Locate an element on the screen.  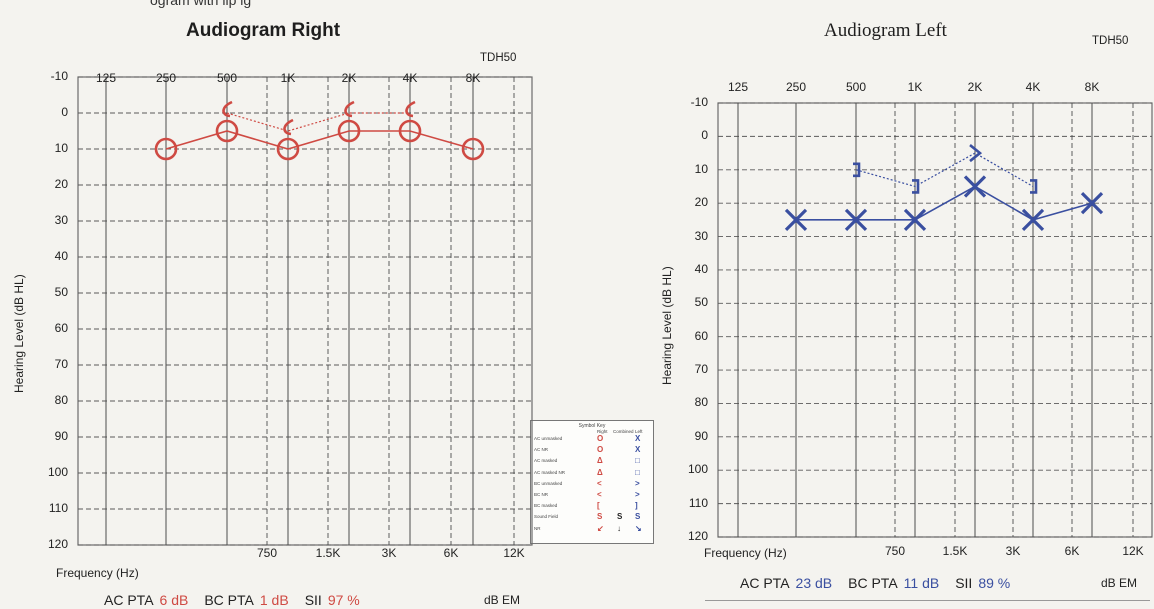
left-transducer: TDH50 is located at coordinates (1110, 41).